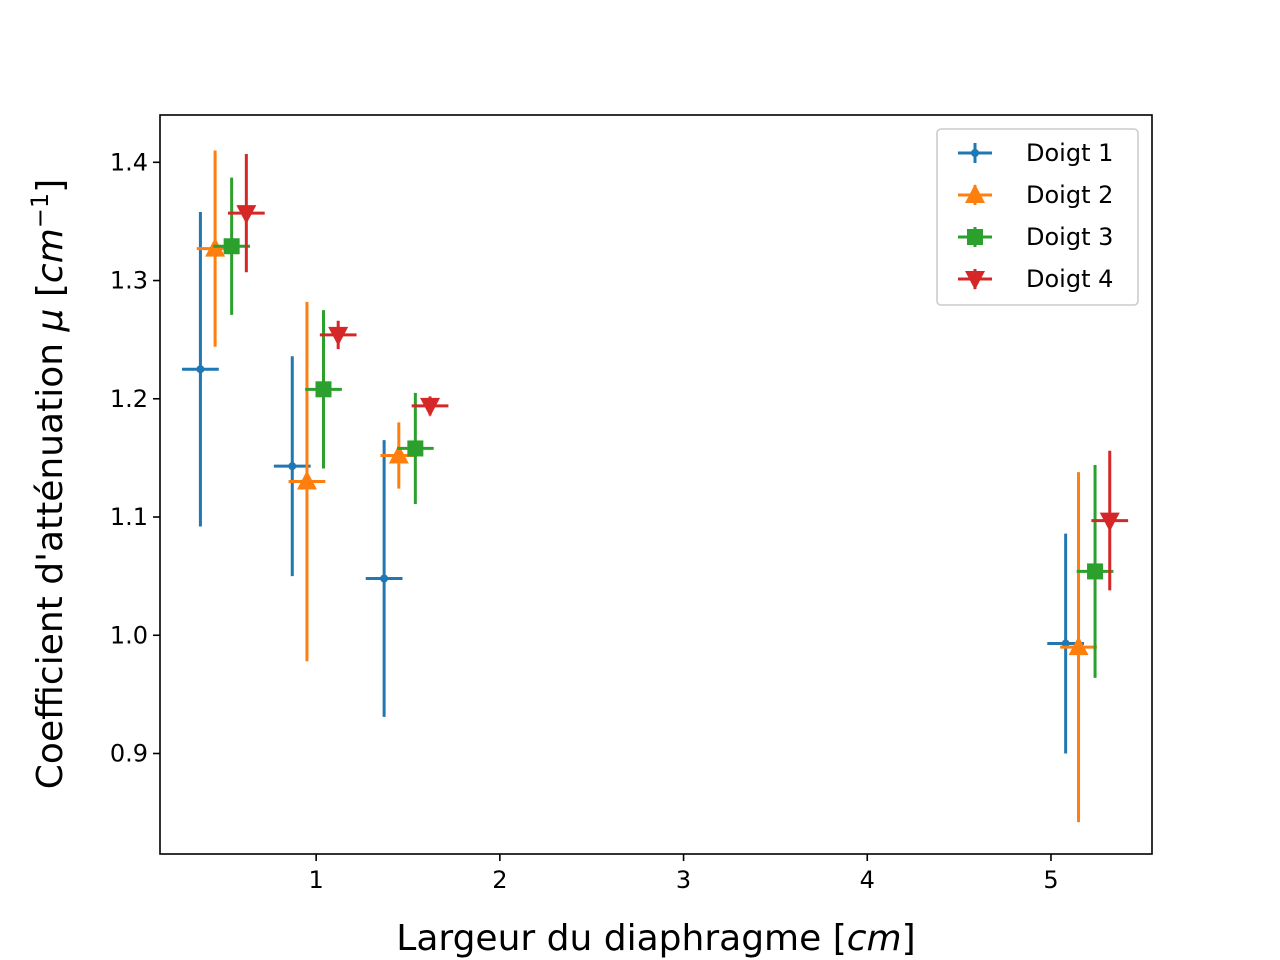 This screenshot has width=1280, height=960. What do you see at coordinates (1069, 153) in the screenshot?
I see `legend-label: Doigt 1` at bounding box center [1069, 153].